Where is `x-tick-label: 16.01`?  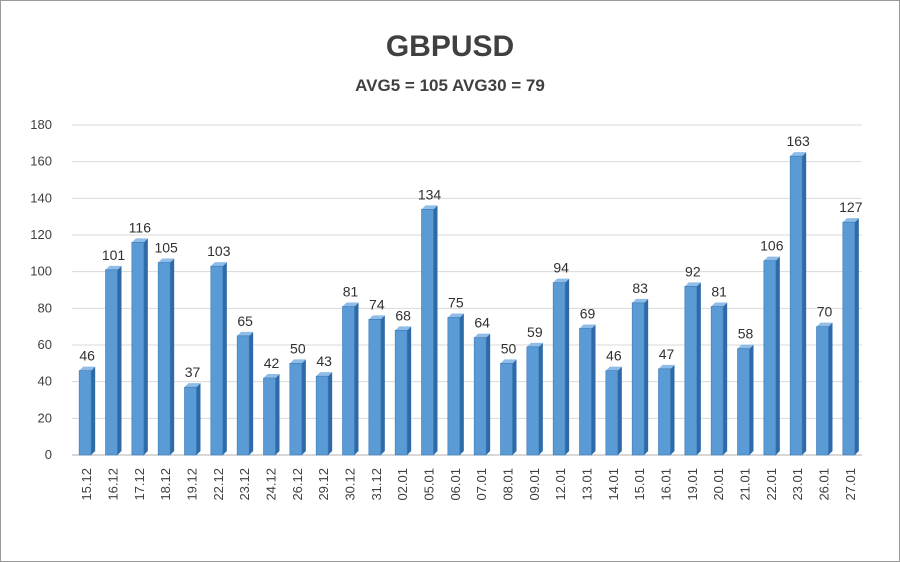
x-tick-label: 16.01 is located at coordinates (666, 484).